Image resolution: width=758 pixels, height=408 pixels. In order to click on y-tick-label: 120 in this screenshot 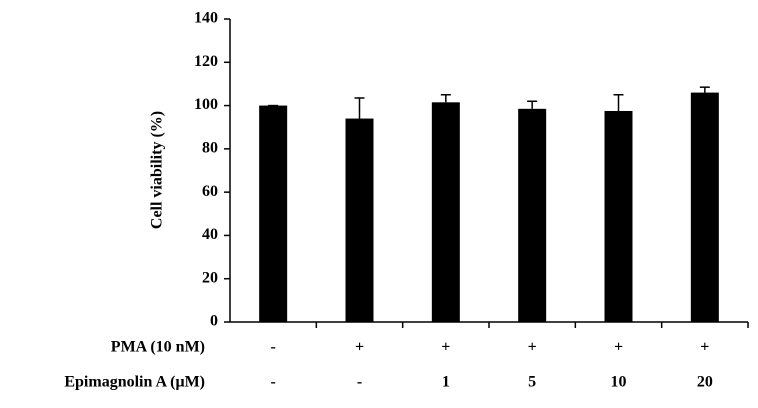, I will do `click(206, 61)`.